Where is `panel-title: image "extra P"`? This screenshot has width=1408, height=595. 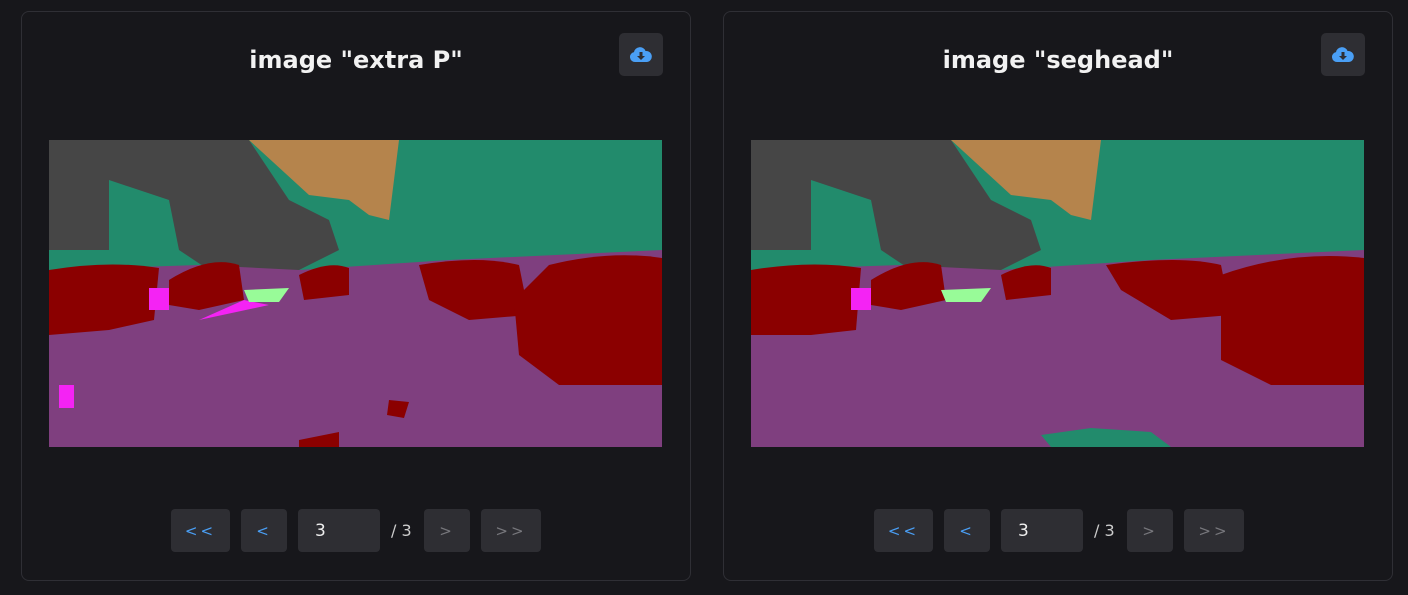 panel-title: image "extra P" is located at coordinates (356, 60).